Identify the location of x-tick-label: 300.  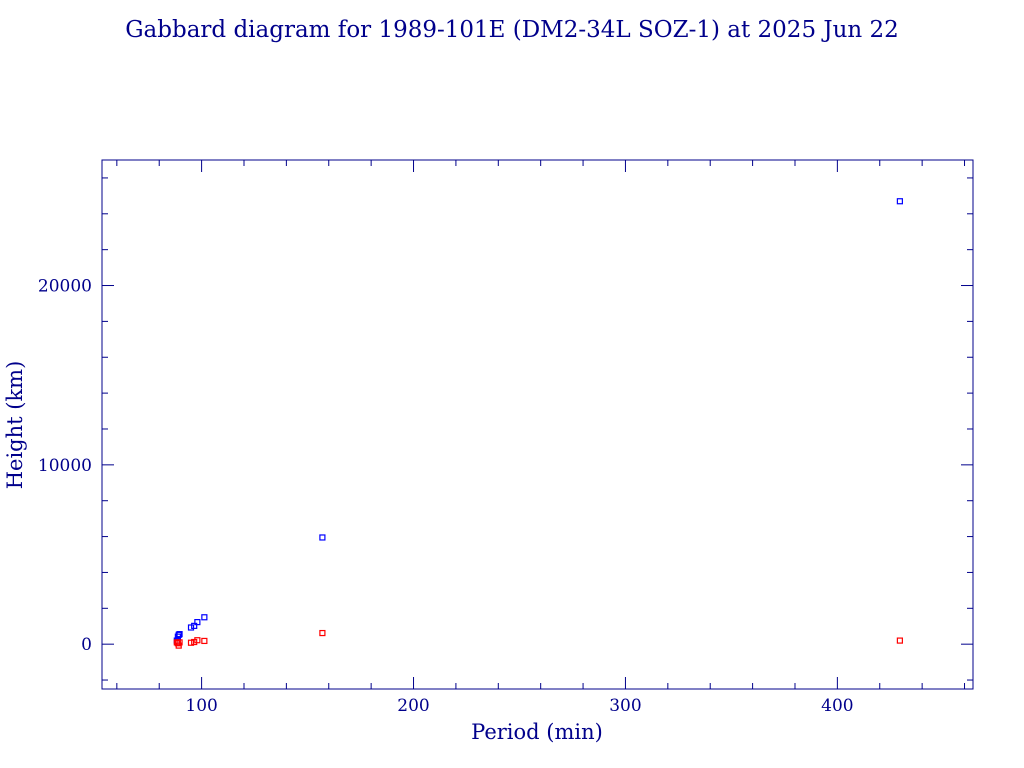
(625, 706).